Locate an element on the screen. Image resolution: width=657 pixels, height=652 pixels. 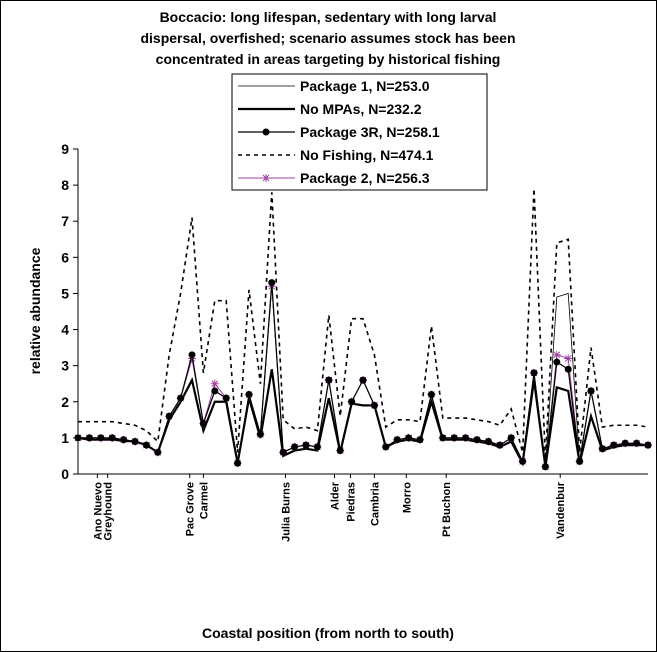
x-tick-label: Carmel is located at coordinates (204, 500).